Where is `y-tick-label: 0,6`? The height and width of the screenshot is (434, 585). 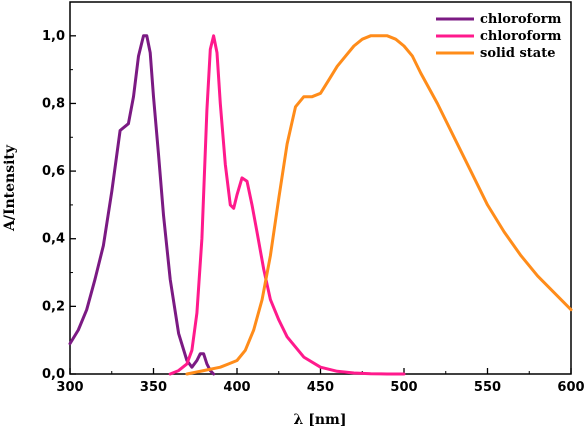 y-tick-label: 0,6 is located at coordinates (53, 171).